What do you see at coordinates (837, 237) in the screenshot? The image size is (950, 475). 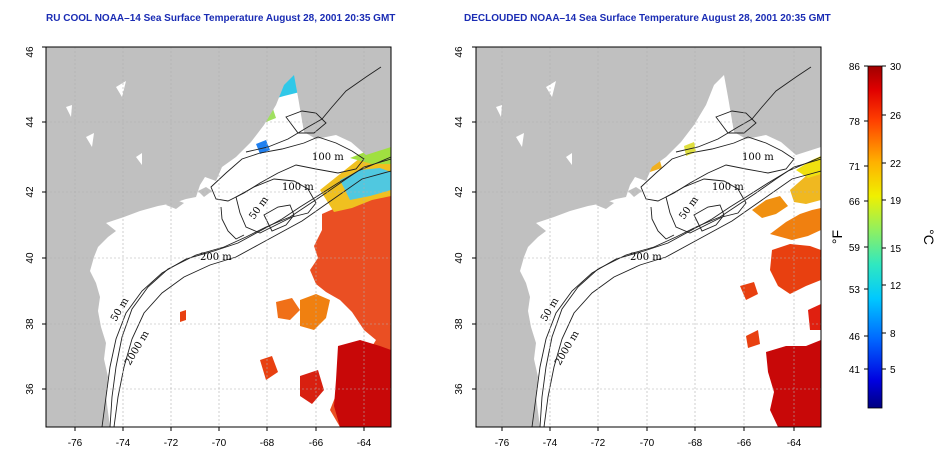 I see `fahrenheit-unit-label: °F` at bounding box center [837, 237].